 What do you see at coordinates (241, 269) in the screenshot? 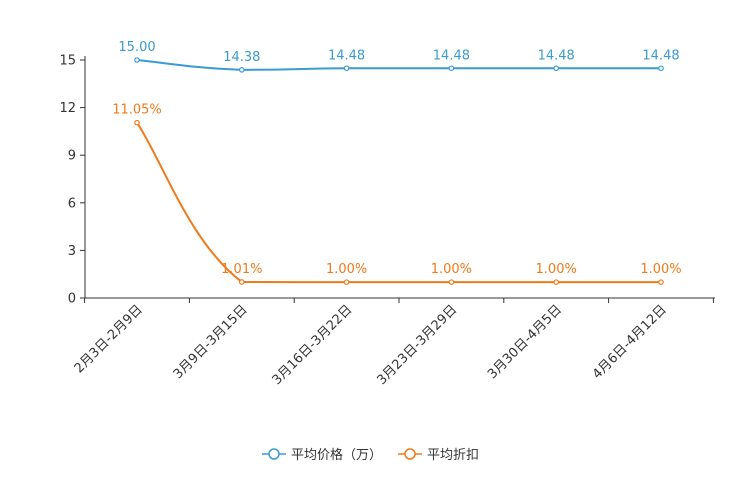
I see `data-label: 1.01%` at bounding box center [241, 269].